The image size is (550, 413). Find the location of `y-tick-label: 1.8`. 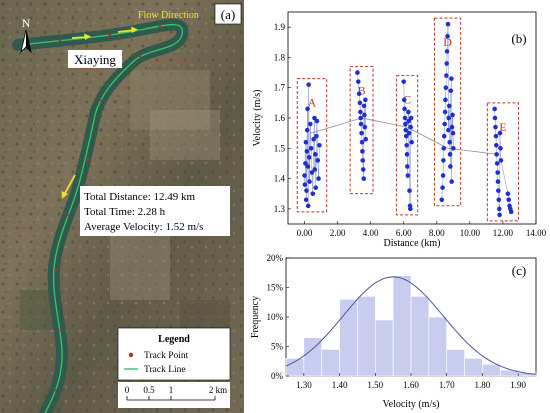

y-tick-label: 1.8 is located at coordinates (280, 57).